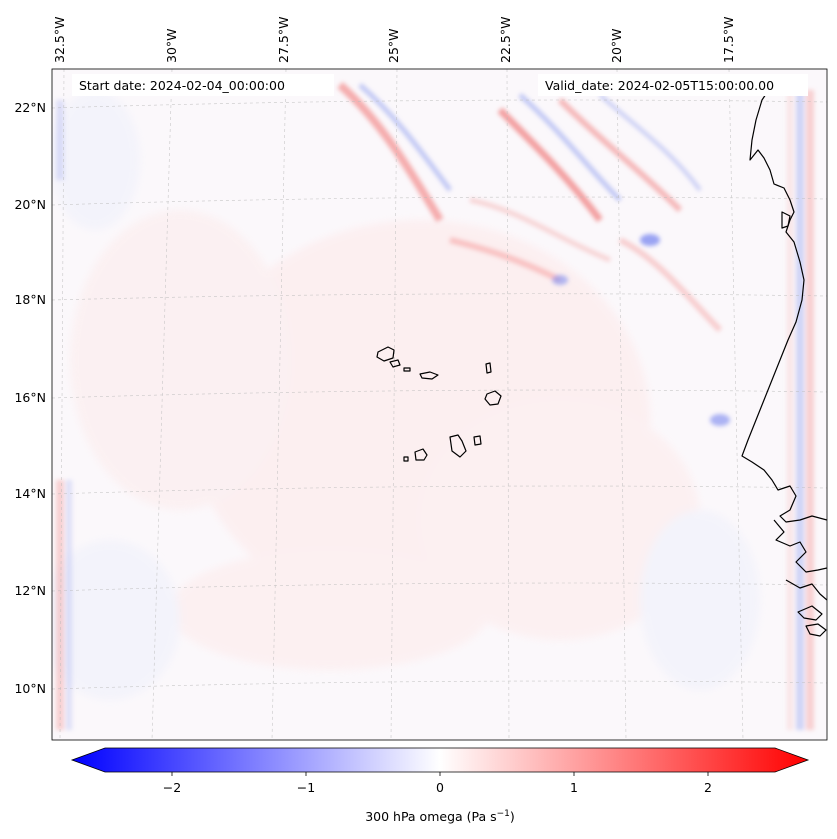 The image size is (837, 839). I want to click on colorbar-bar, so click(440, 760).